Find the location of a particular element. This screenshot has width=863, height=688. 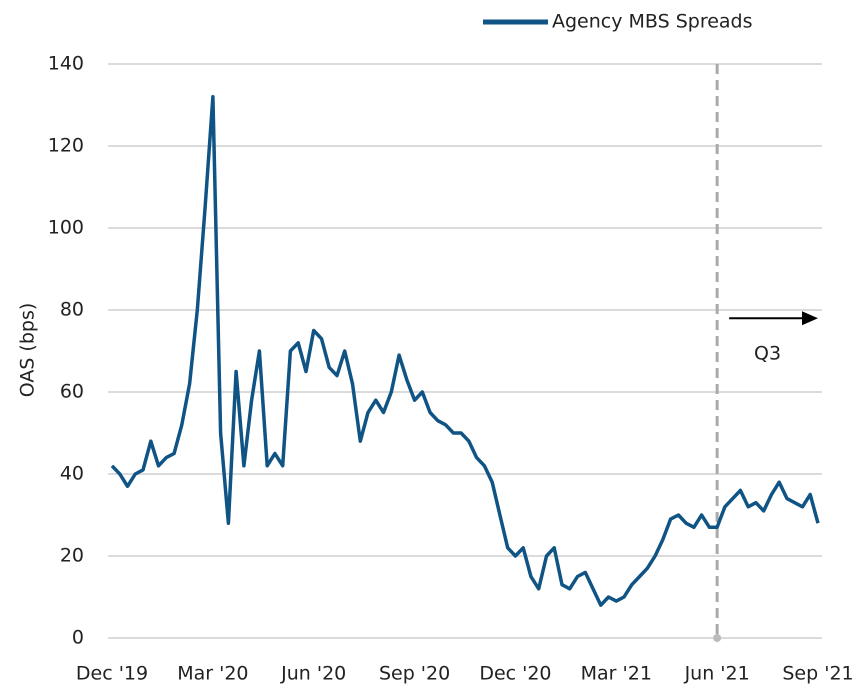

reference-dot is located at coordinates (717, 638).